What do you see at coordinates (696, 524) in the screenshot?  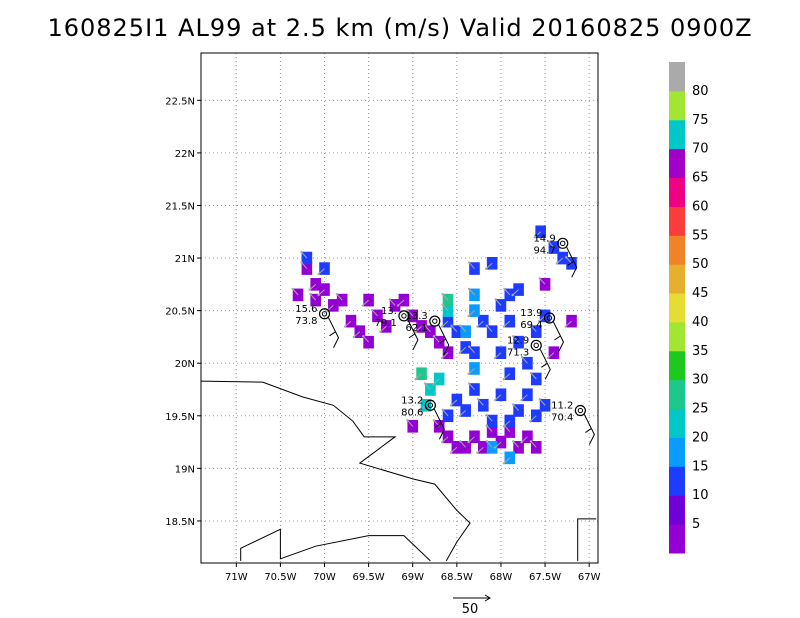 I see `legend-label: 5` at bounding box center [696, 524].